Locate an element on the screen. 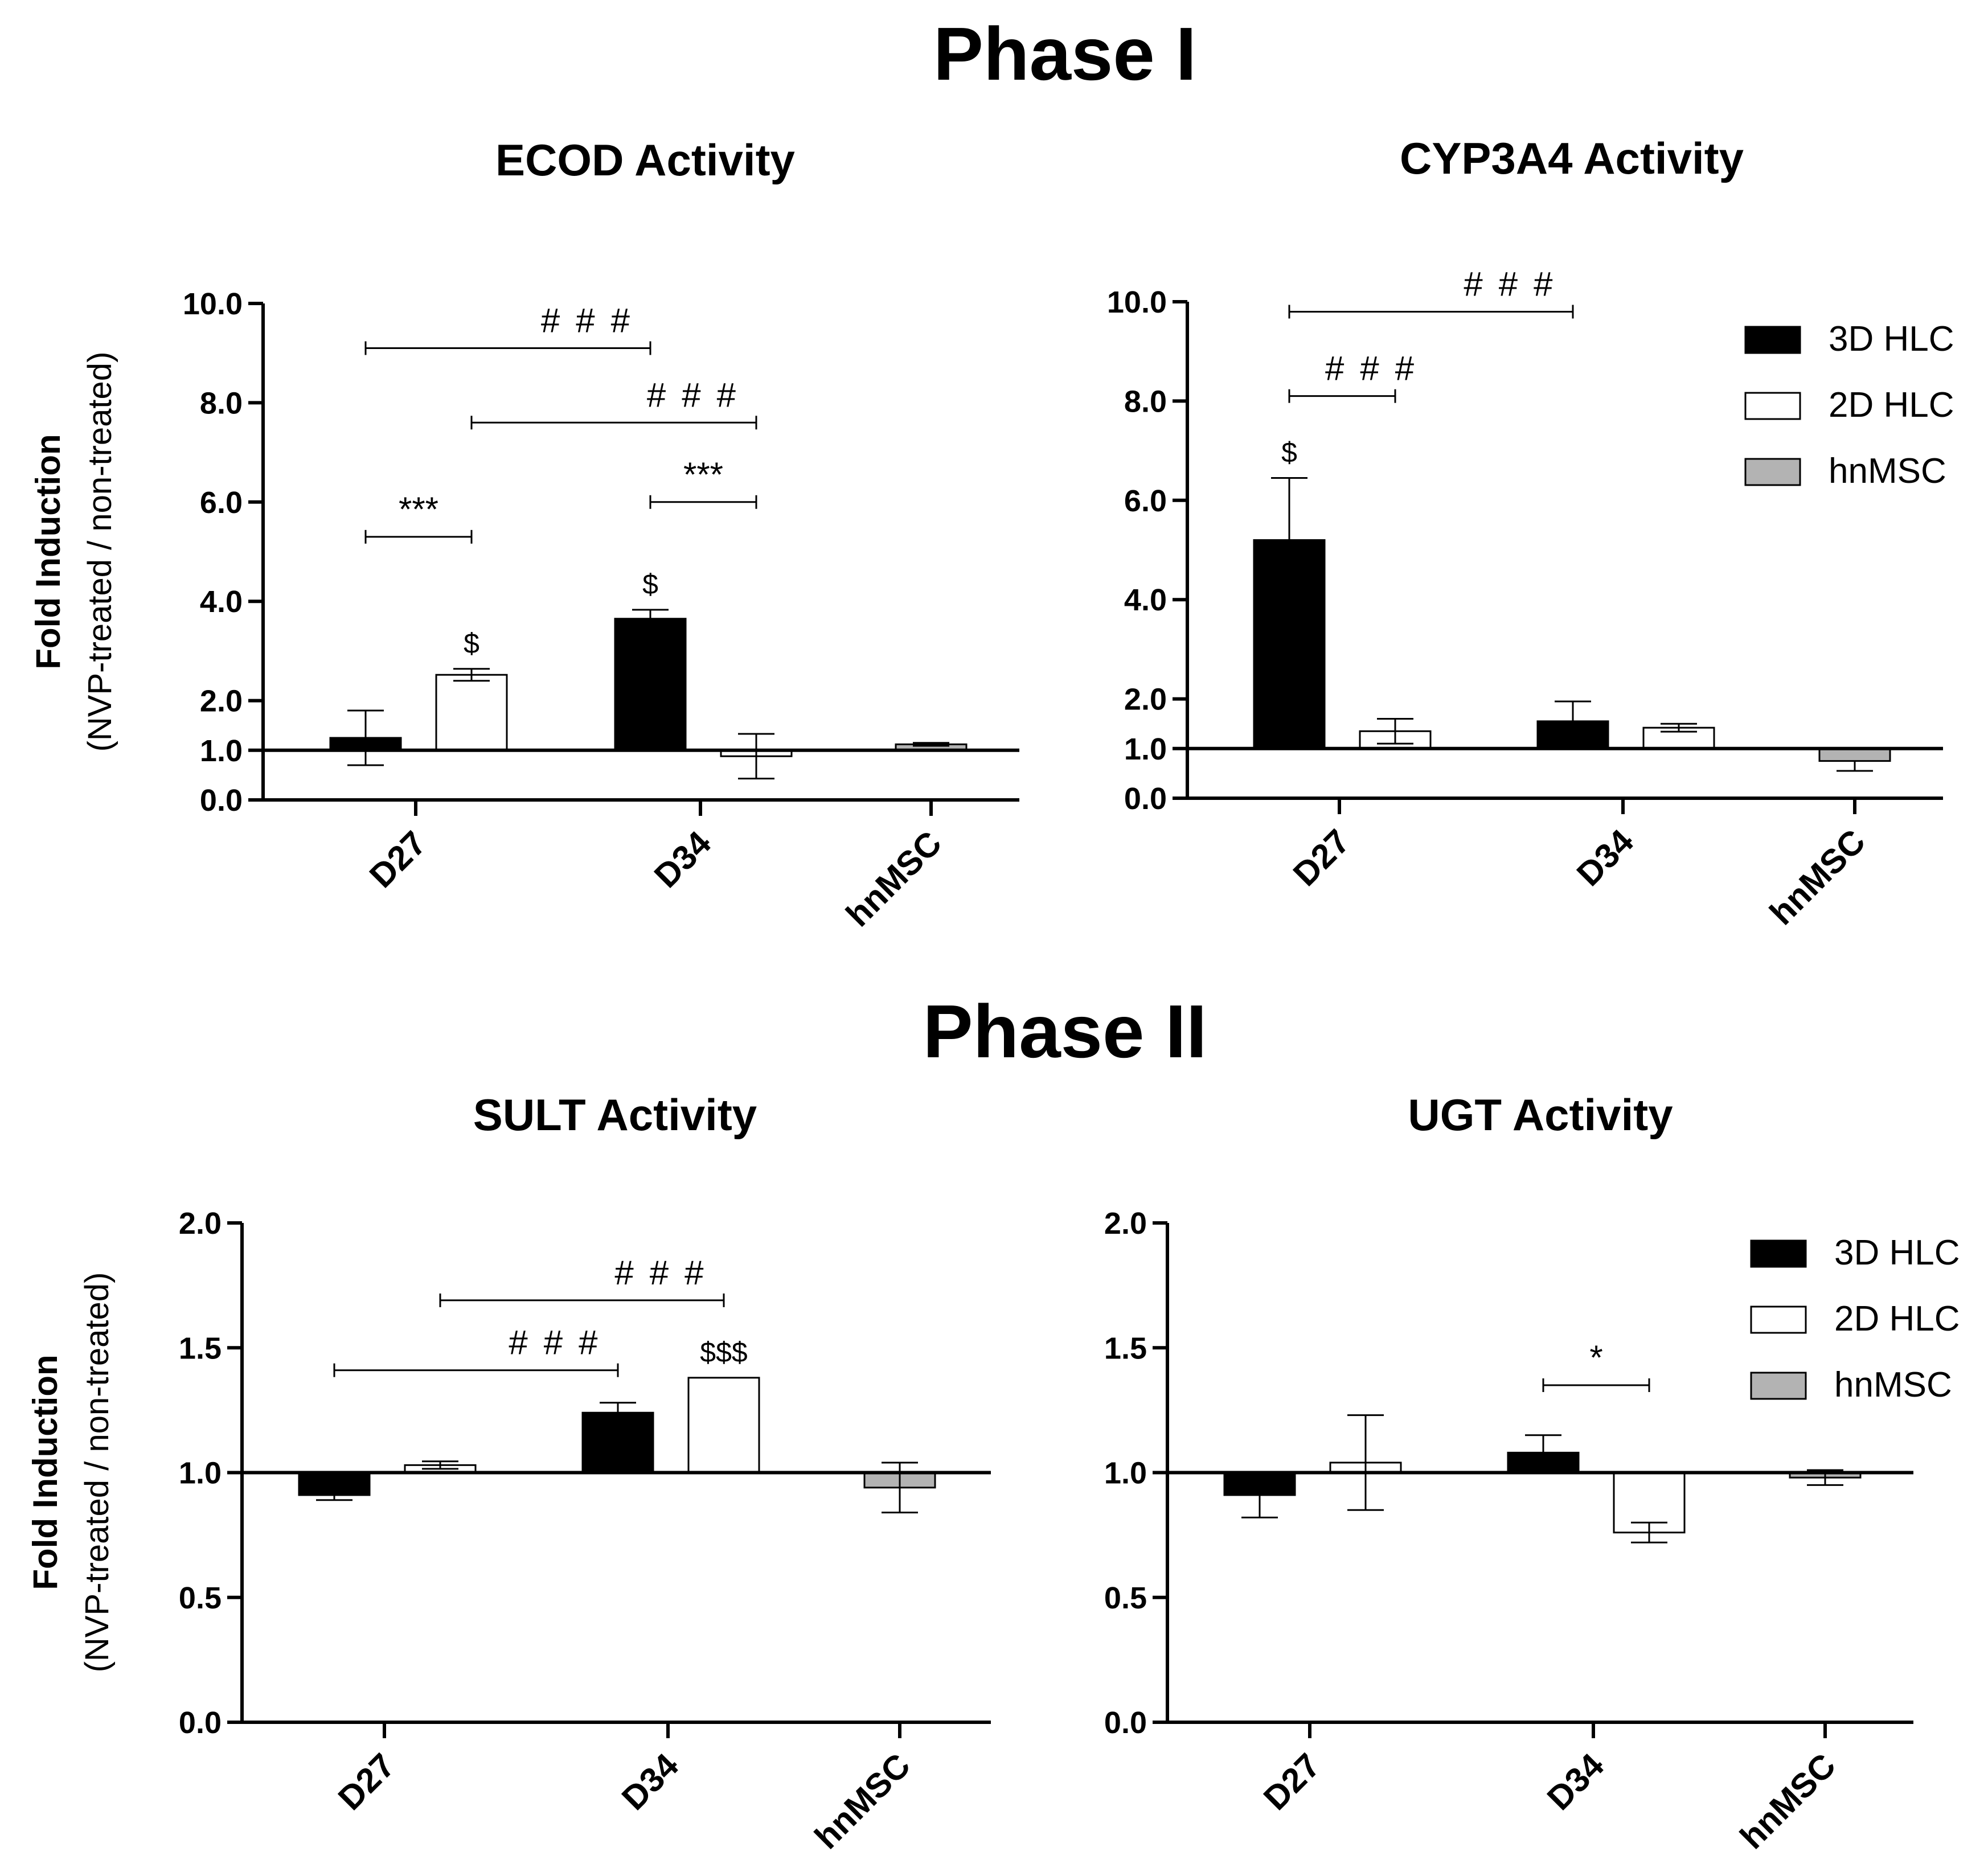 This screenshot has width=1988, height=1868. bar-hnmsc-hnmsc is located at coordinates (1854, 755).